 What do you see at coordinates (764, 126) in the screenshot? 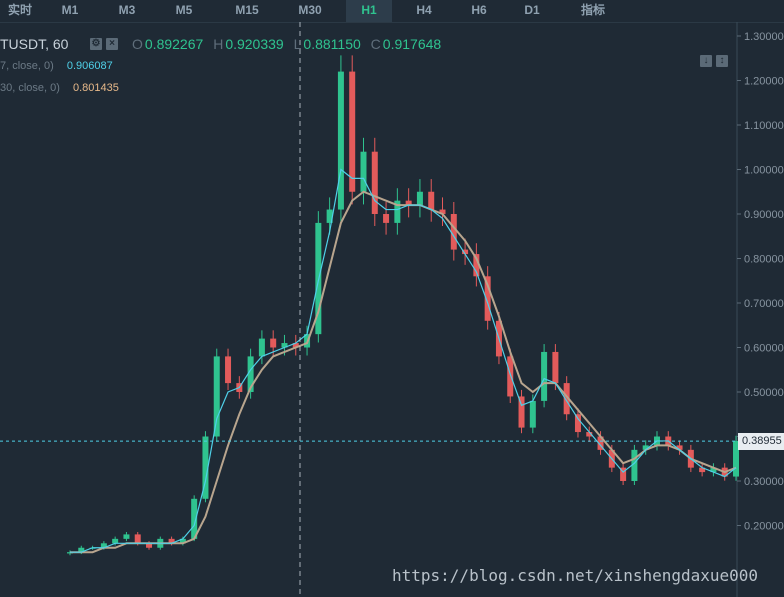
I see `y-tick-label: 1.10000` at bounding box center [764, 126].